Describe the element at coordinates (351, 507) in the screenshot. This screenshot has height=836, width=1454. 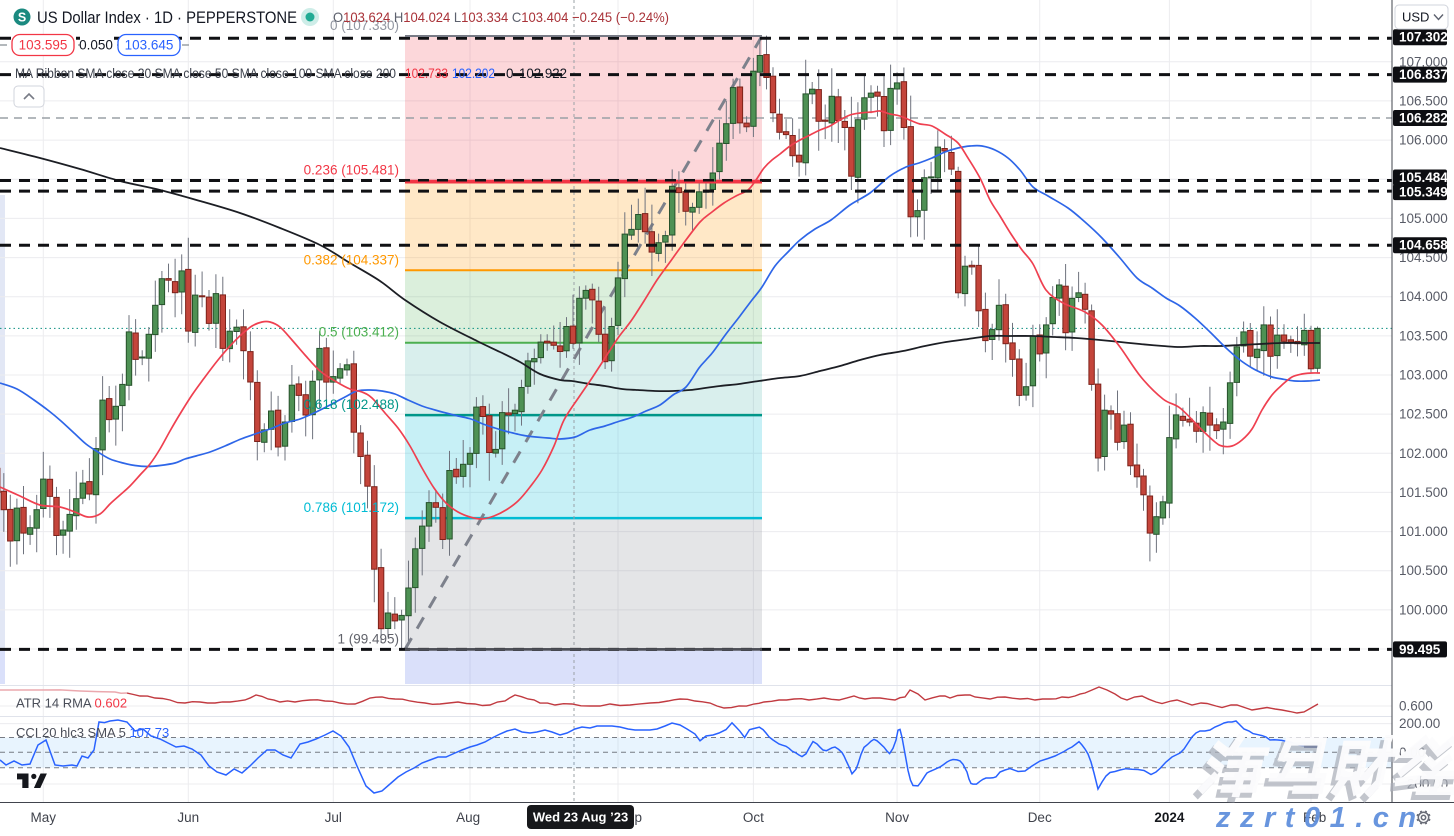
I see `svg-text: 0.786 (101.172)` at that location.